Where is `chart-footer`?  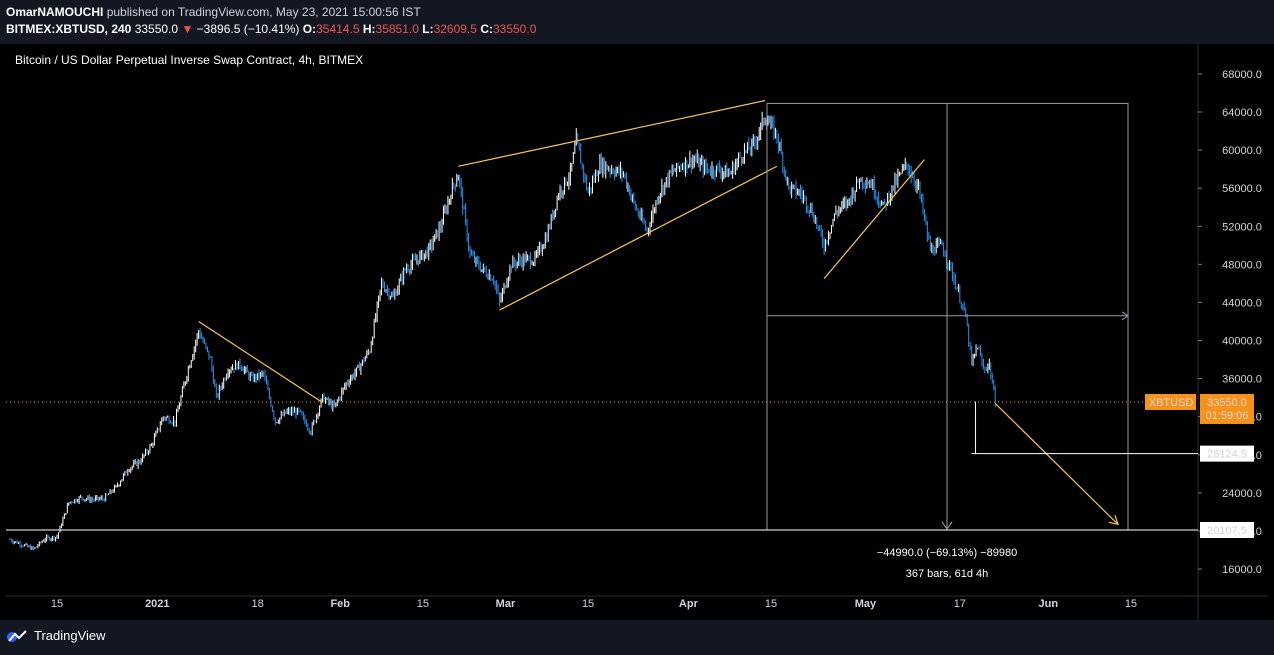
chart-footer is located at coordinates (637, 637).